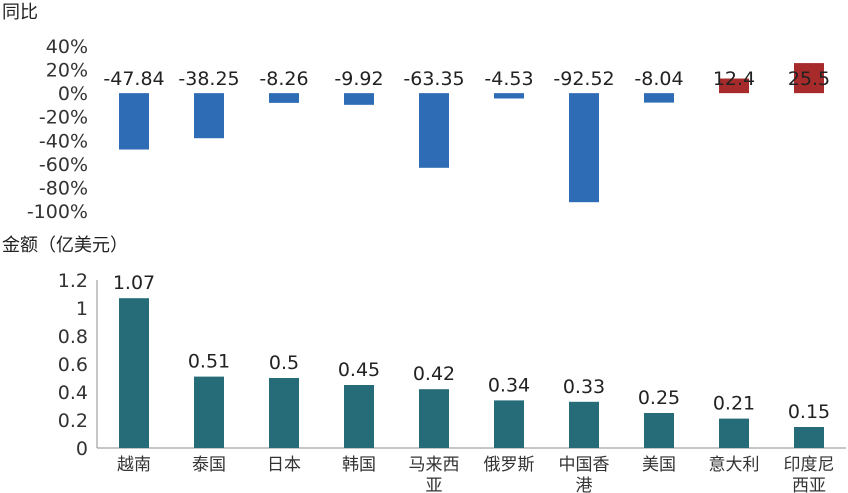 This screenshot has width=848, height=493. I want to click on amount-tick-label: 0.8, so click(73, 337).